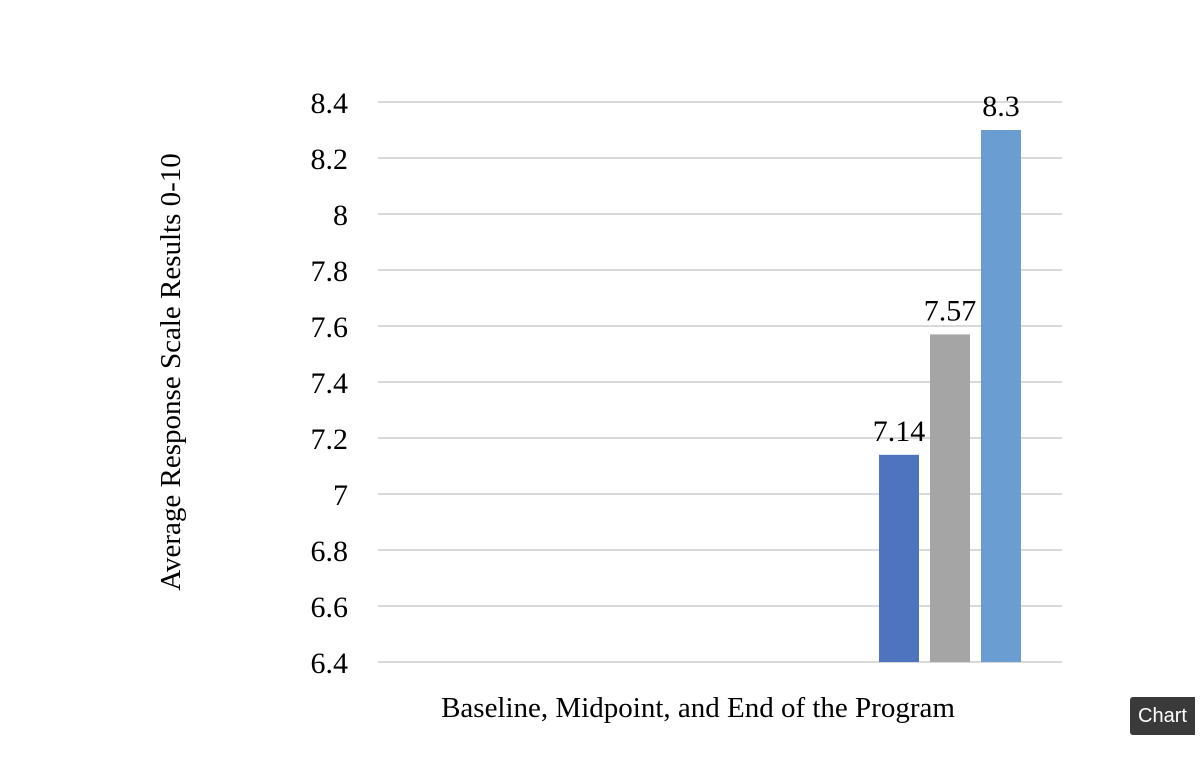 Image resolution: width=1200 pixels, height=766 pixels. I want to click on y-axis-title: Average Response Scale Results 0-10, so click(171, 372).